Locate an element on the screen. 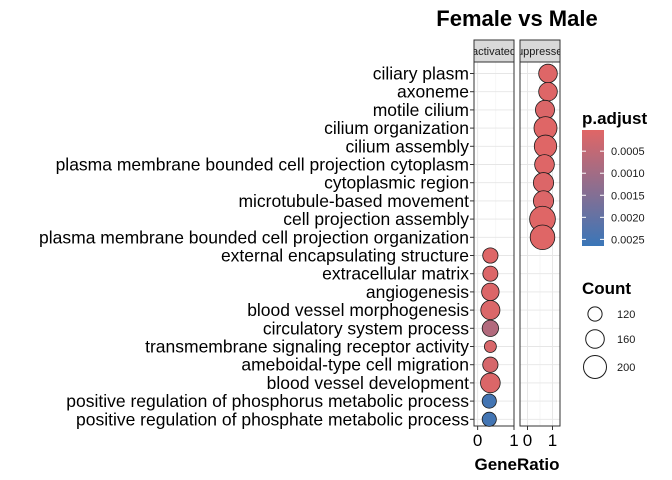  y-tick-label: blood vessel morphogenesis is located at coordinates (358, 310).